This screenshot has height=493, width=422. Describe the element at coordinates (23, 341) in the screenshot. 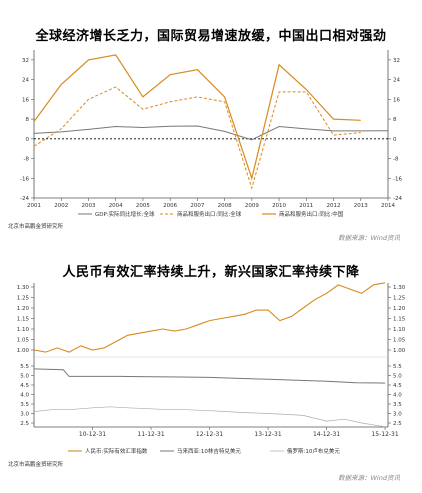

I see `y-tick-label-left: 1.05` at that location.